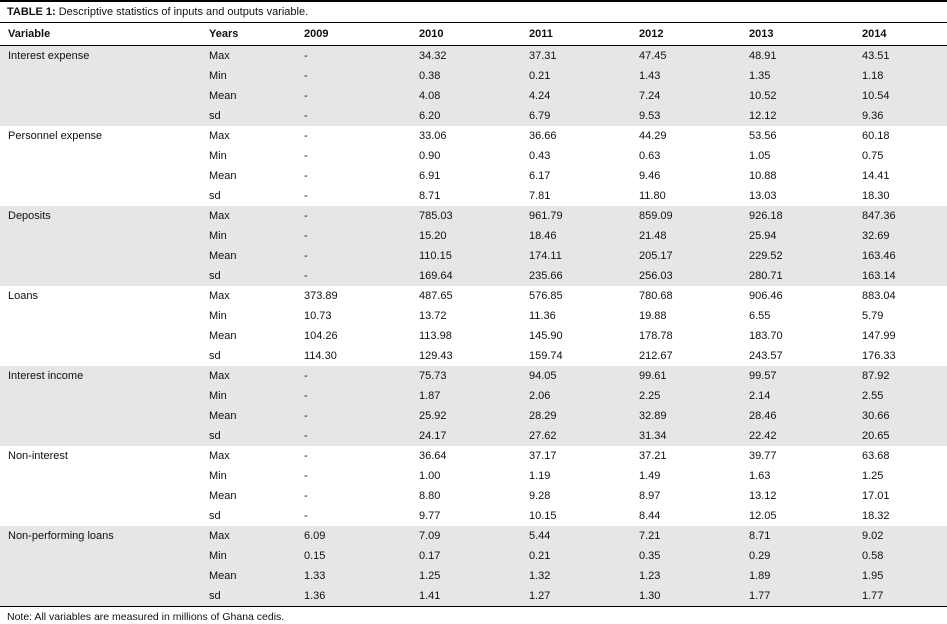  Describe the element at coordinates (540, 96) in the screenshot. I see `value-cell: 4.24` at that location.